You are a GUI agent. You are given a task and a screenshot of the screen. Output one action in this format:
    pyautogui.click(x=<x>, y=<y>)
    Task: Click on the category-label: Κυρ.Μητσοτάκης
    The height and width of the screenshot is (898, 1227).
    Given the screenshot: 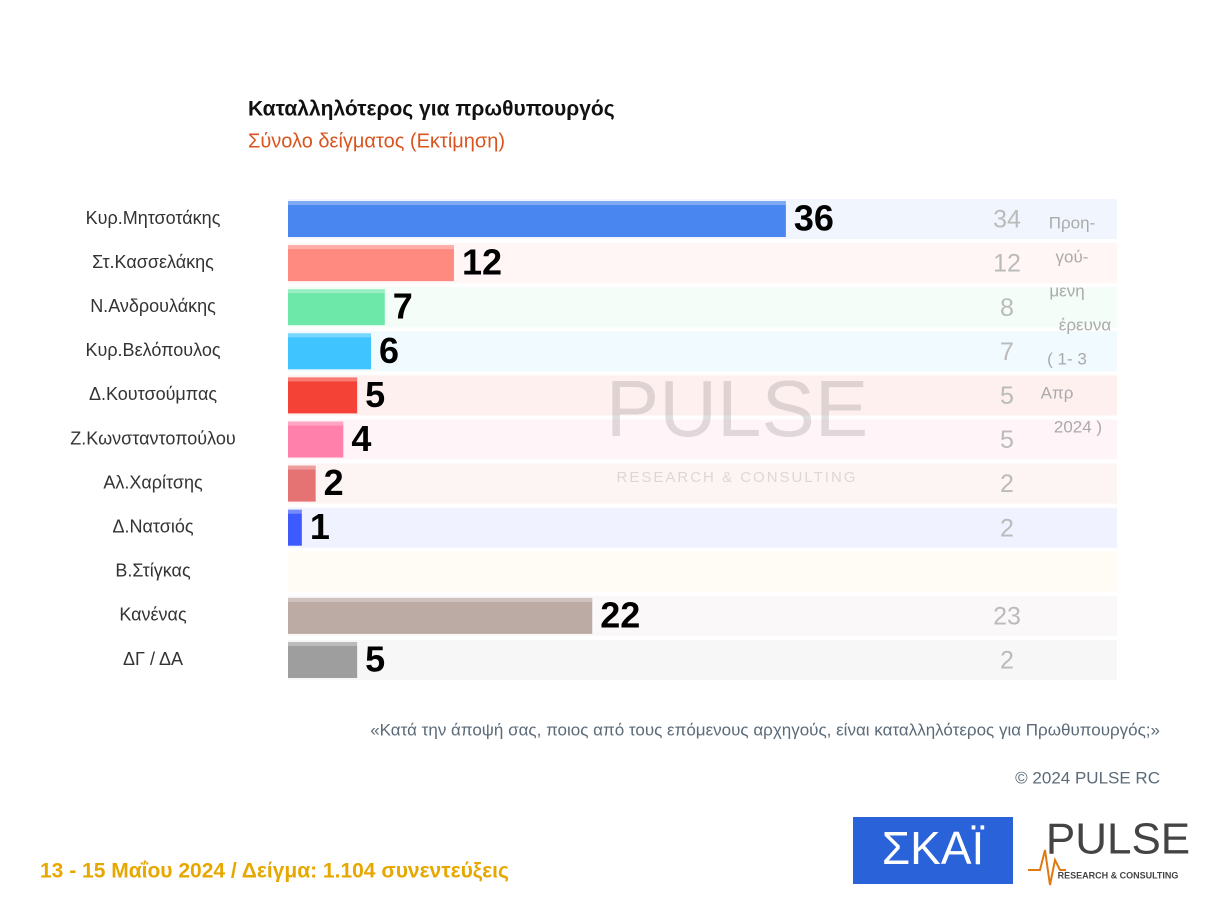 What is the action you would take?
    pyautogui.click(x=153, y=218)
    